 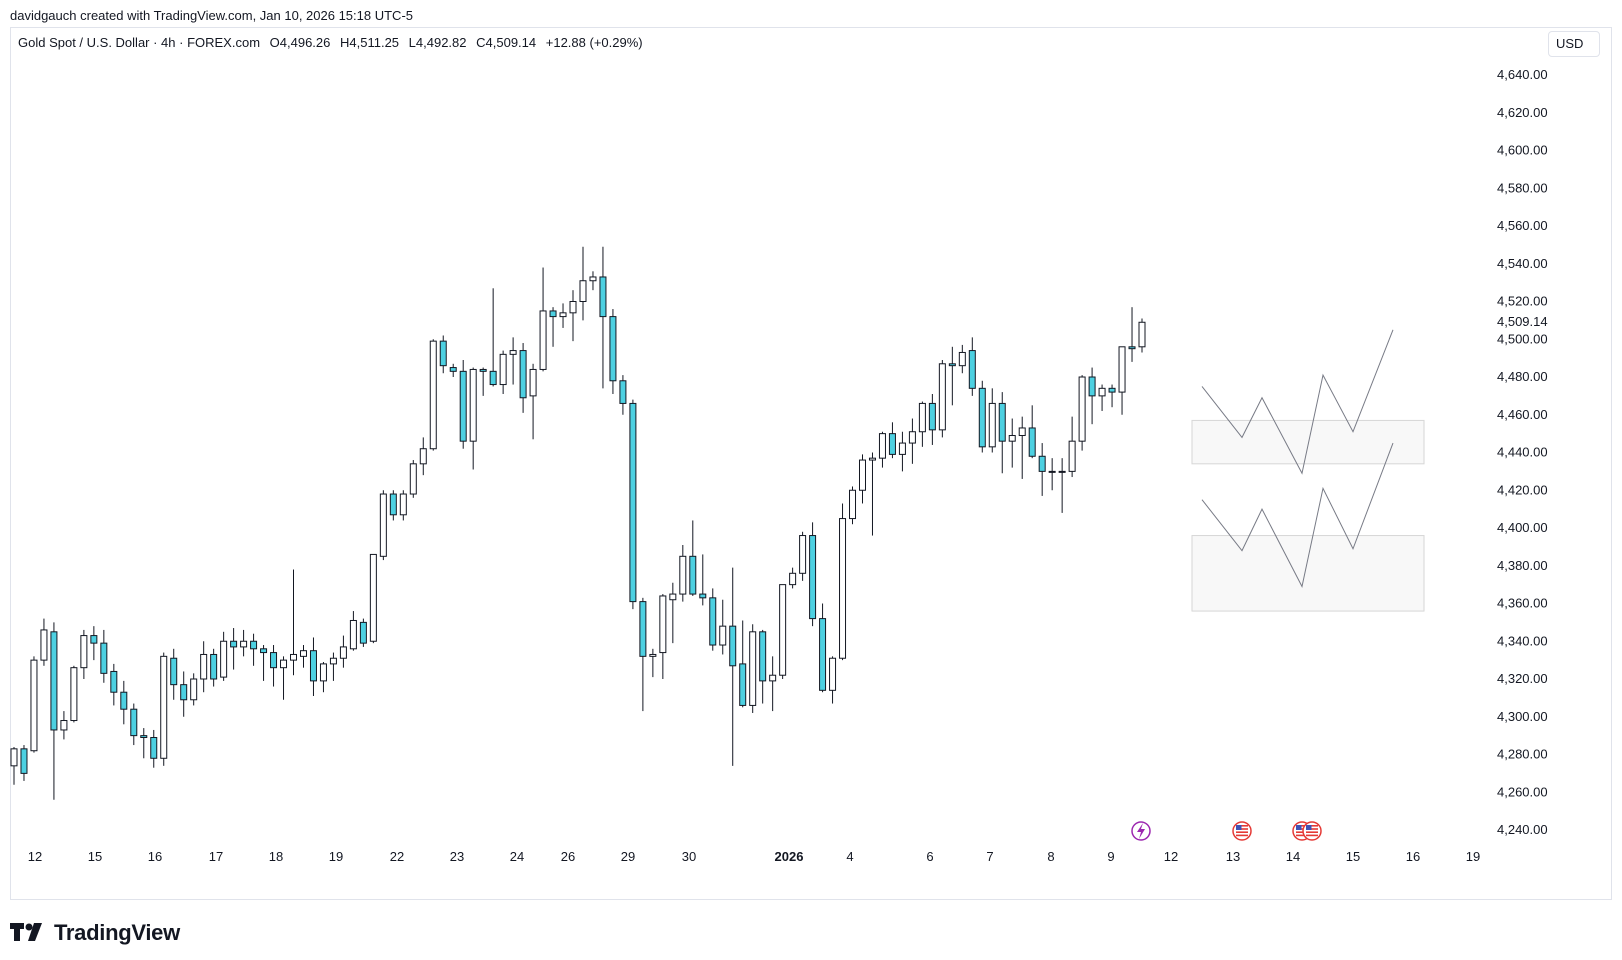 I want to click on projection-paths, so click(x=1297, y=458).